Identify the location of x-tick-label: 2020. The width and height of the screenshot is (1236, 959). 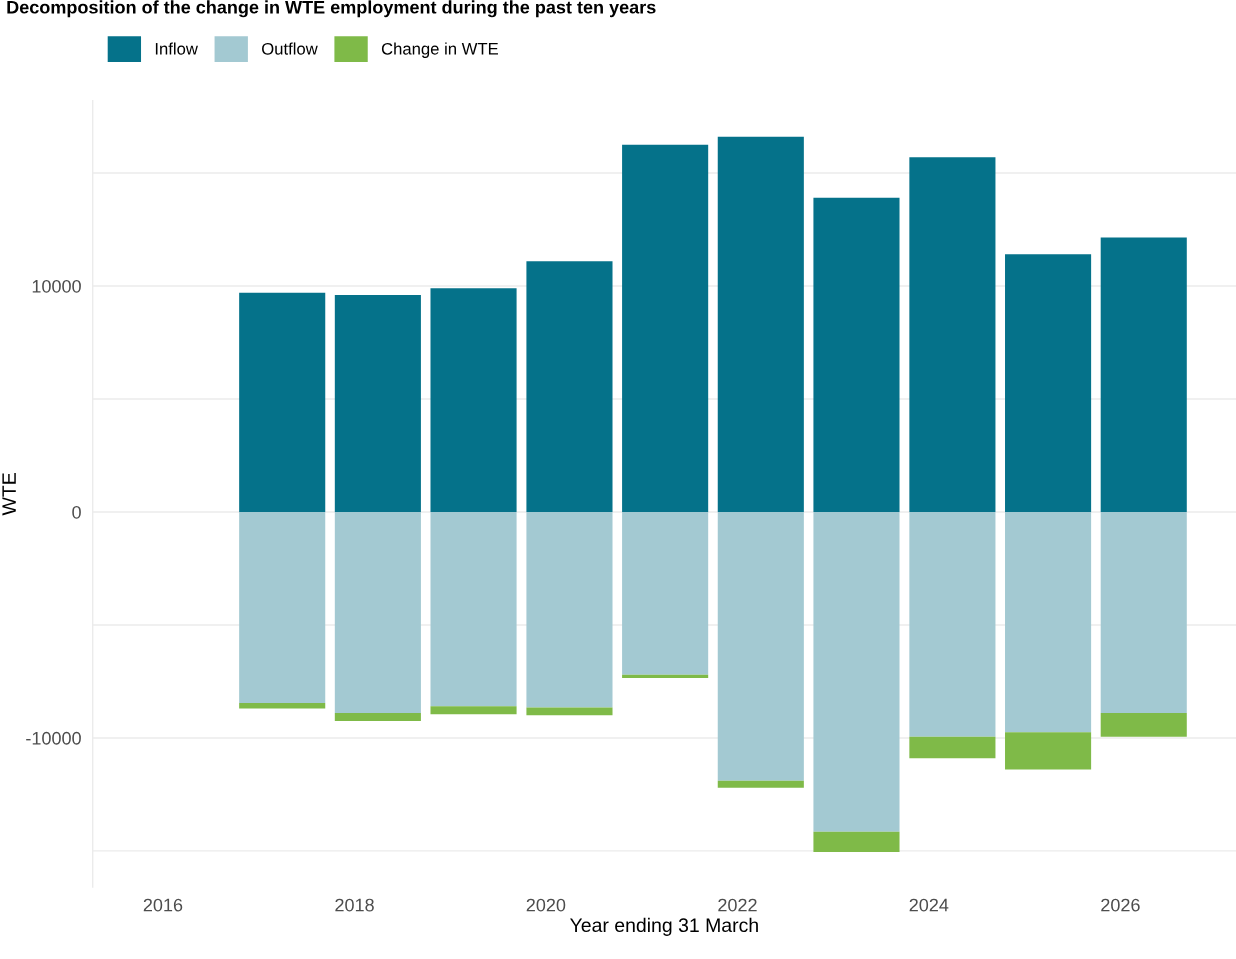
(546, 905).